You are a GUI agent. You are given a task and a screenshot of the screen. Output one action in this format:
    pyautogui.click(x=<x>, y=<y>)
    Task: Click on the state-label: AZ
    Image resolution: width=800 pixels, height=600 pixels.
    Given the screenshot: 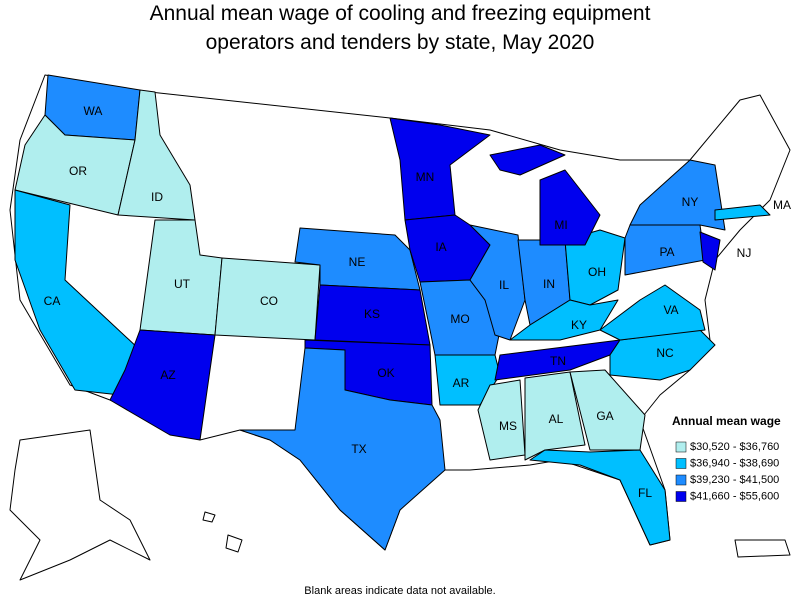 What is the action you would take?
    pyautogui.click(x=167, y=375)
    